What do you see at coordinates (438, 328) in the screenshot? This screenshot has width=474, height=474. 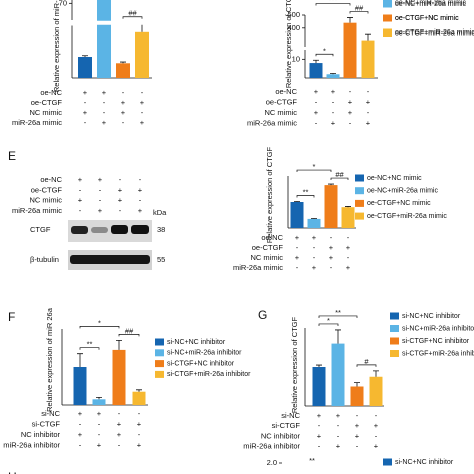 I see `legend-label: si-NC+miR-26a inhibitor` at bounding box center [438, 328].